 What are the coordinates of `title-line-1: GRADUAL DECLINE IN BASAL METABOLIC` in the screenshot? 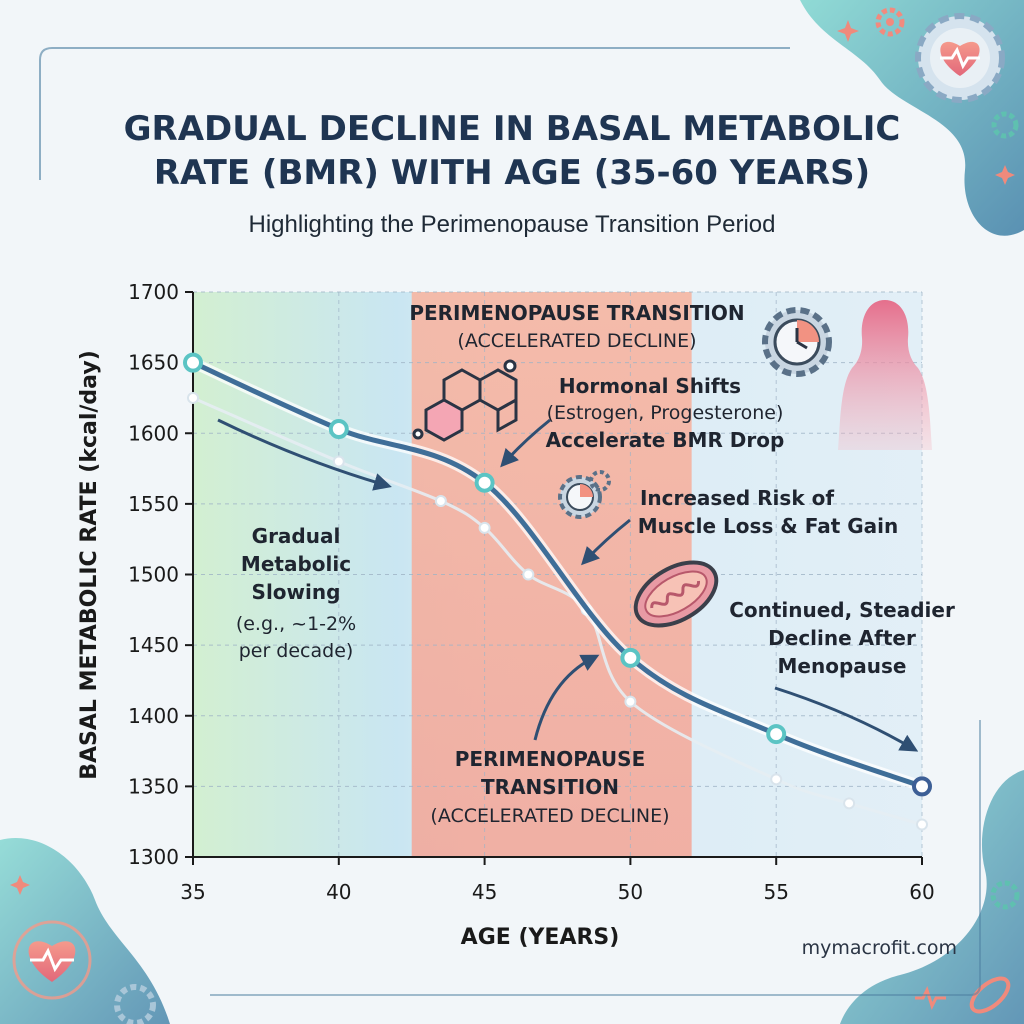 It's located at (512, 129).